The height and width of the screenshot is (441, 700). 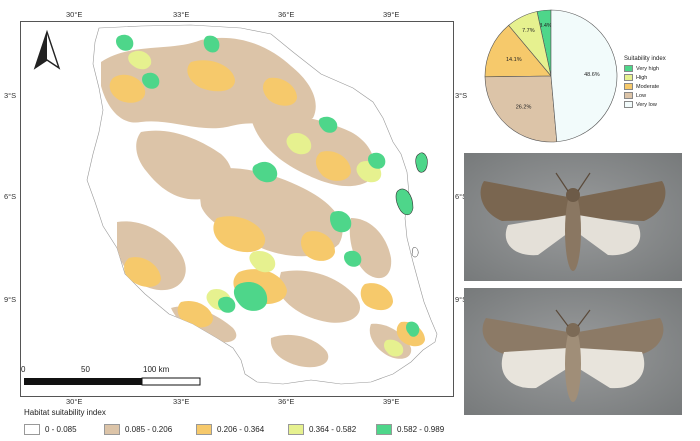 What do you see at coordinates (592, 75) in the screenshot?
I see `pie-label-very-low: 48.6%` at bounding box center [592, 75].